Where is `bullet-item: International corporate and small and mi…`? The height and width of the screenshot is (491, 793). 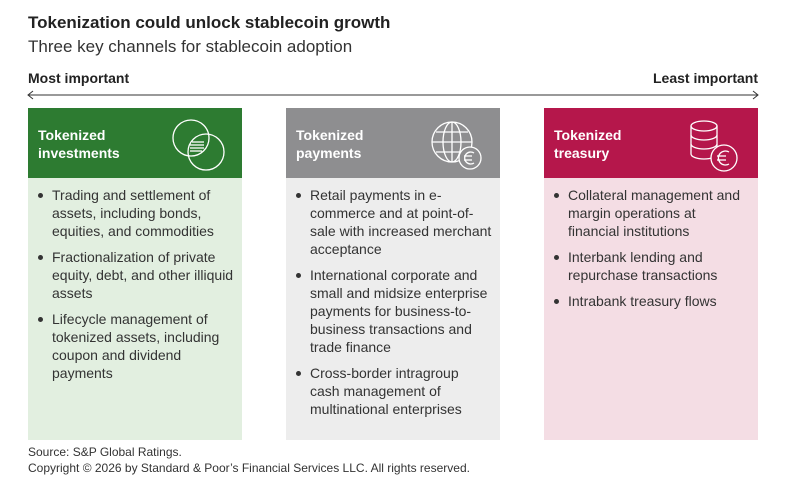
bullet-item: International corporate and small and mi… is located at coordinates (394, 311).